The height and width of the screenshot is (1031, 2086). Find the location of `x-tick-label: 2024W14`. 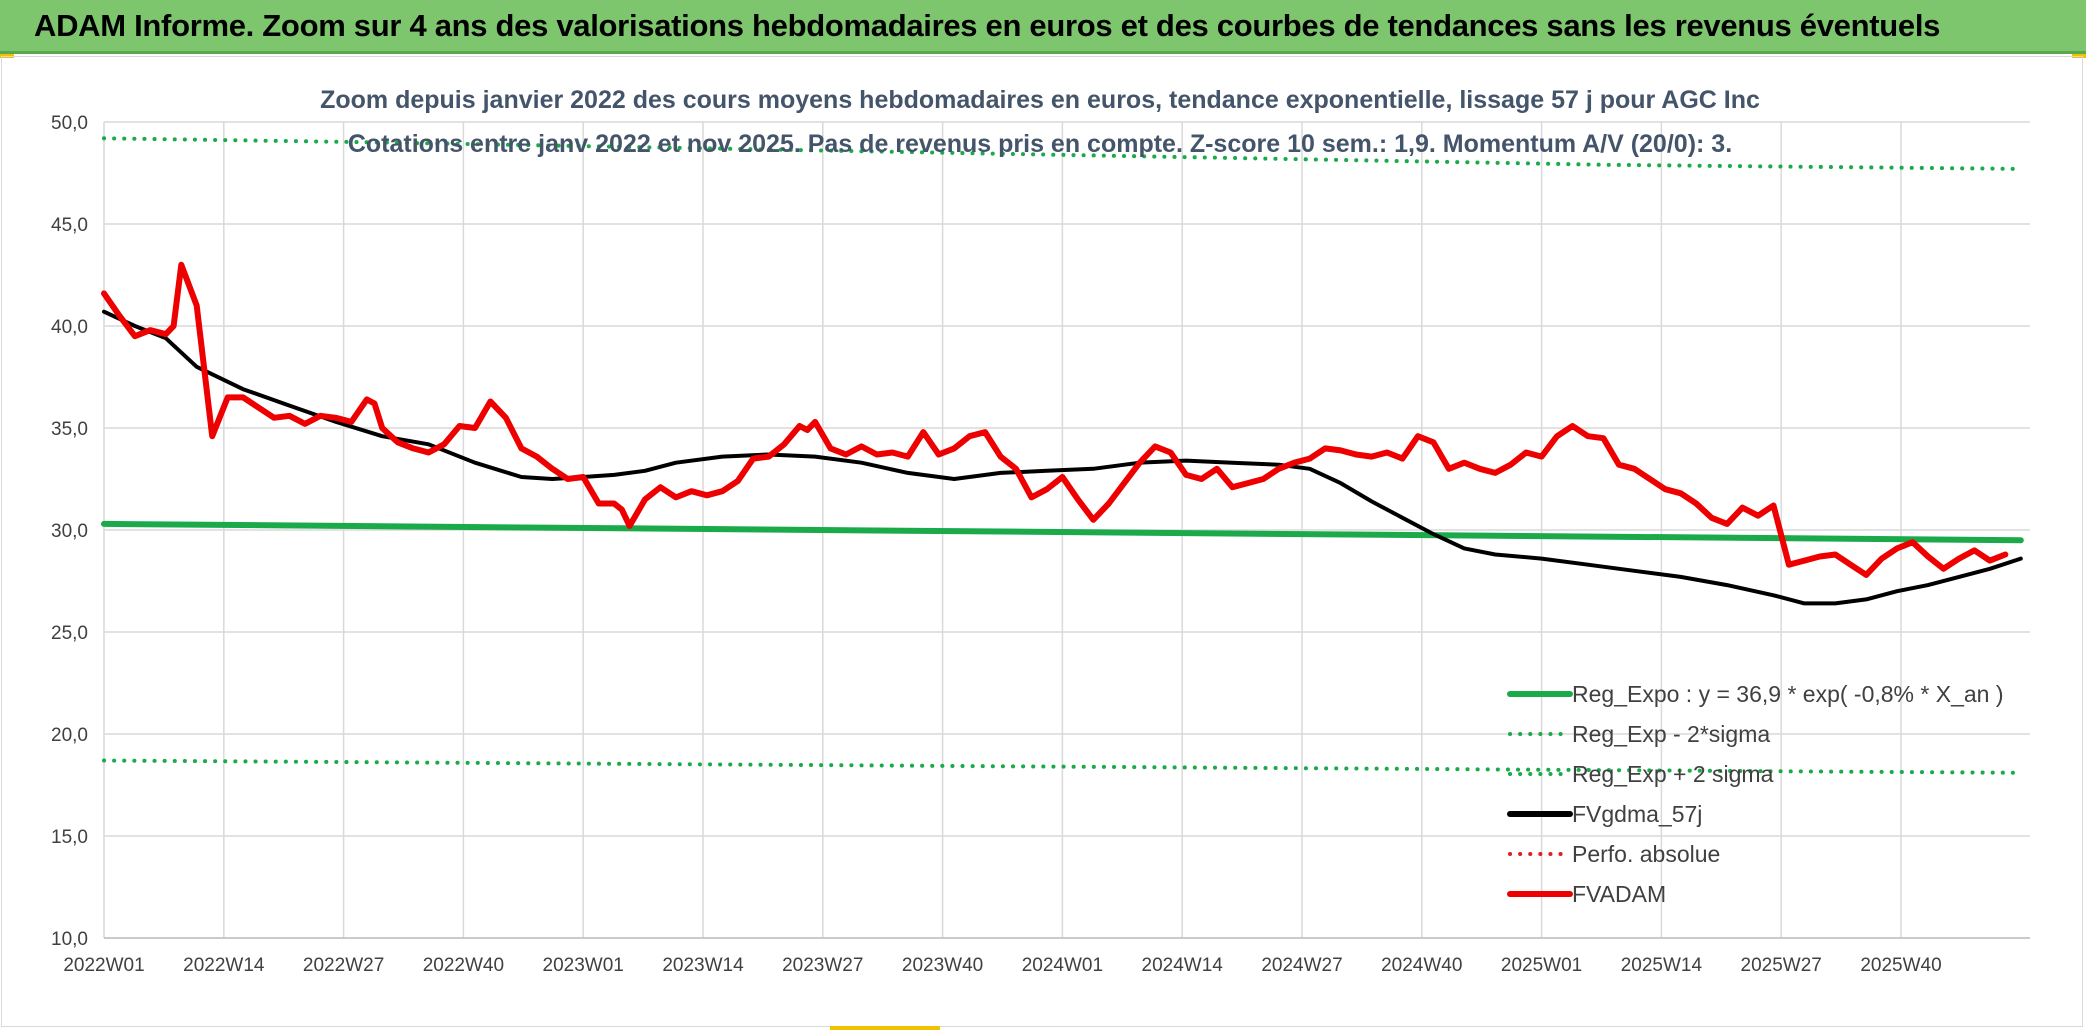

x-tick-label: 2024W14 is located at coordinates (1183, 965).